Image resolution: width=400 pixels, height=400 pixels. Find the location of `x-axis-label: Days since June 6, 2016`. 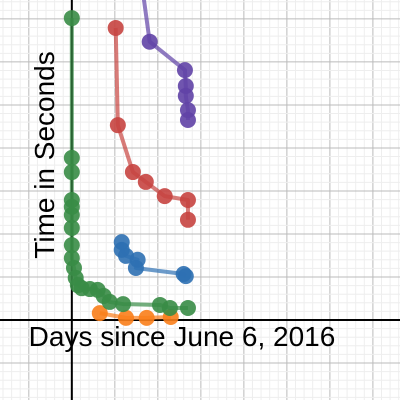

x-axis-label: Days since June 6, 2016 is located at coordinates (182, 336).